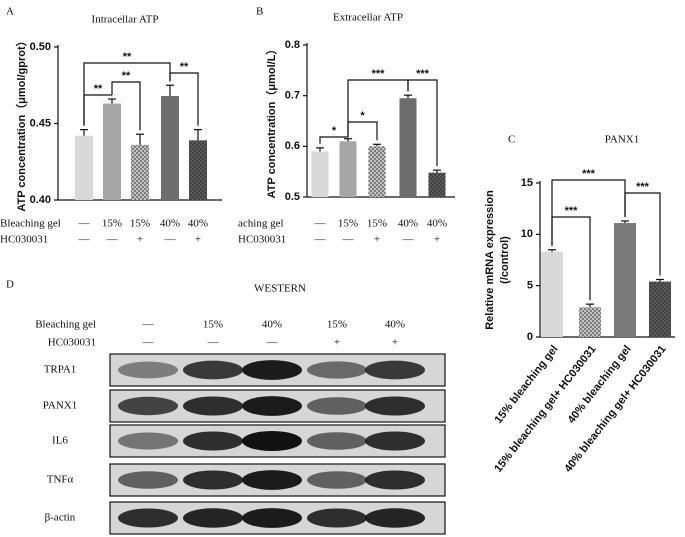 The height and width of the screenshot is (537, 685). I want to click on y-tick-label: 0.6, so click(292, 146).